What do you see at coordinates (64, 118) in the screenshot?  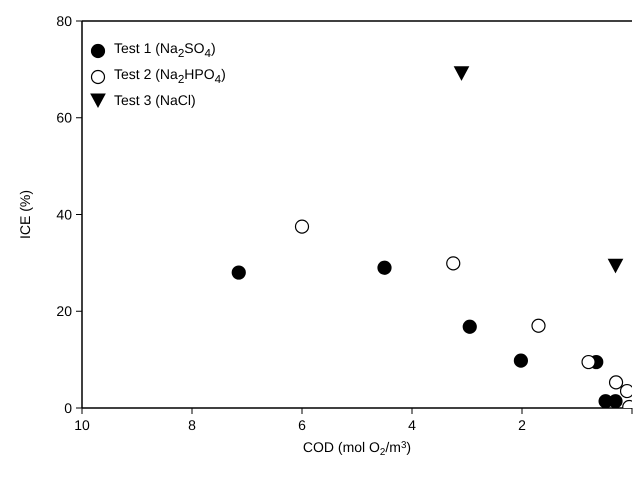 I see `y-tick-label: 60` at bounding box center [64, 118].